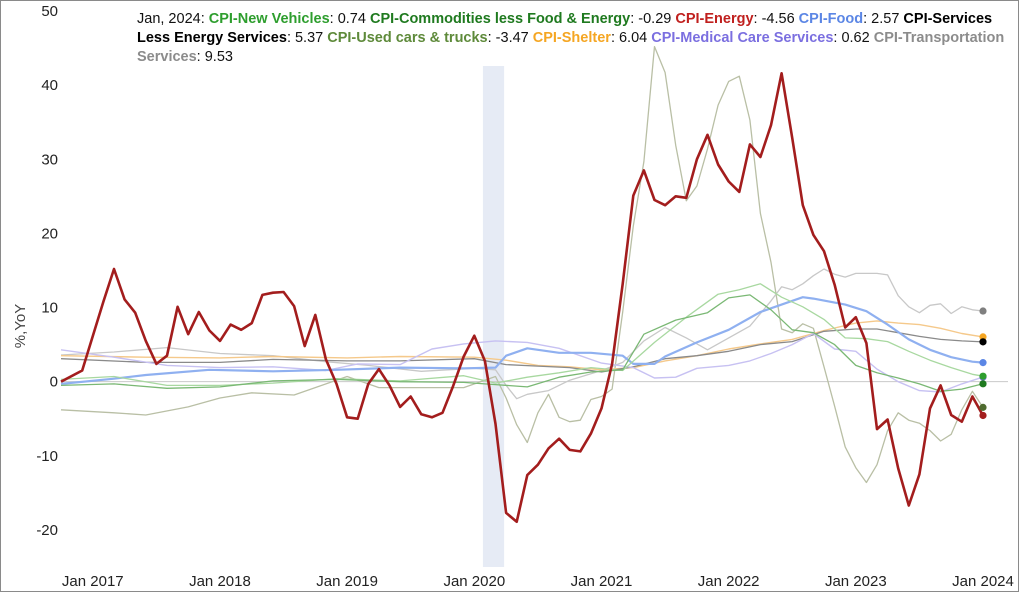  What do you see at coordinates (629, 38) in the screenshot?
I see `legend-series-value: : 6.04` at bounding box center [629, 38].